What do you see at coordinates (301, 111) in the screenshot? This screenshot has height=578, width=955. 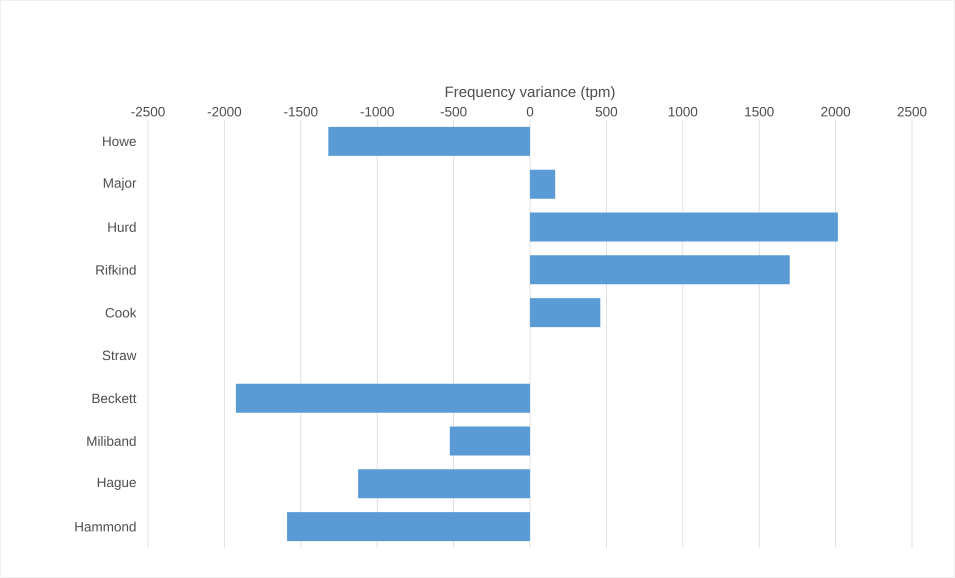 I see `x-tick-label: -1500` at bounding box center [301, 111].